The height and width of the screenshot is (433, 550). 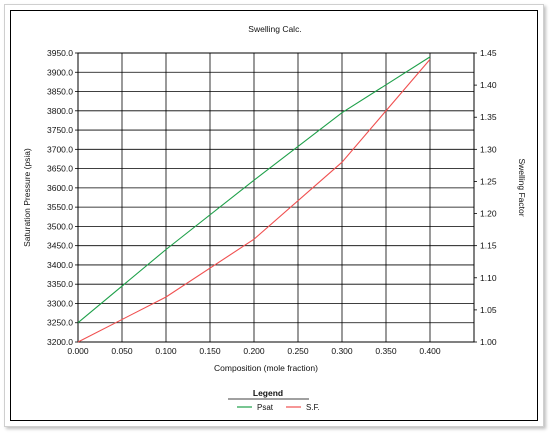 What do you see at coordinates (488, 117) in the screenshot?
I see `y2-tick-label: 1.35` at bounding box center [488, 117].